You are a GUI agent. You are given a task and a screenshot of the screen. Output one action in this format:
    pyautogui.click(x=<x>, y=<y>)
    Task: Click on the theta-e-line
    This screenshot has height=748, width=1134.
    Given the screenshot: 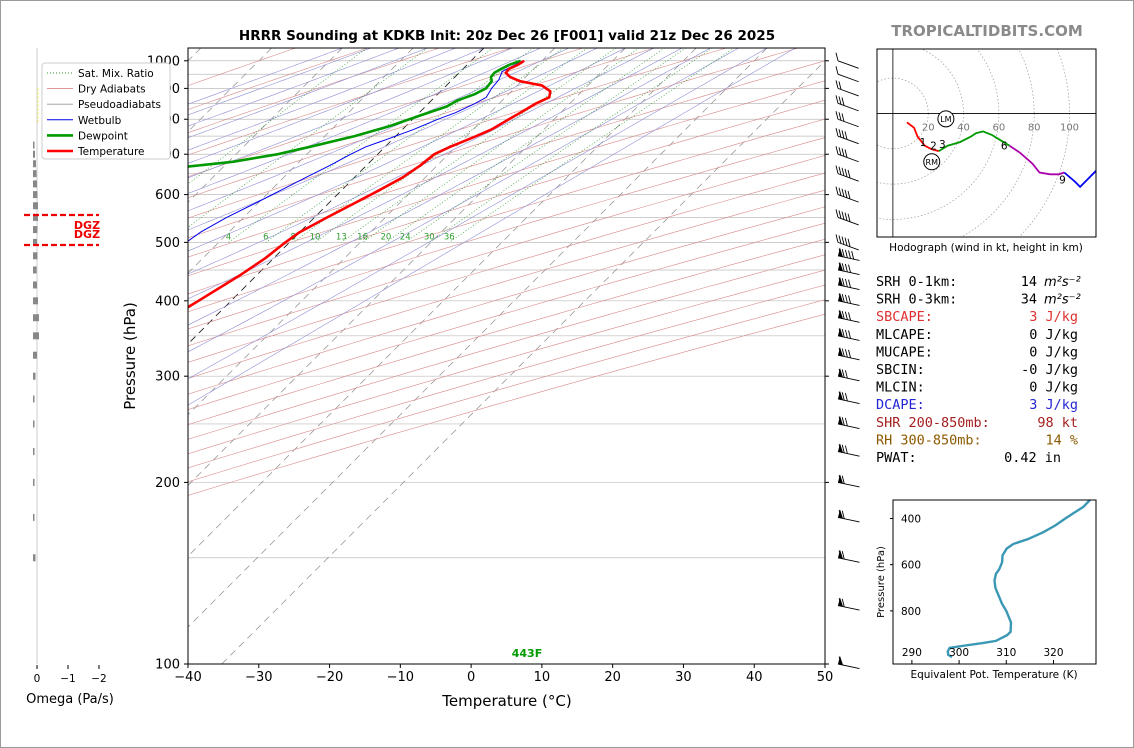 What is the action you would take?
    pyautogui.click(x=1018, y=579)
    